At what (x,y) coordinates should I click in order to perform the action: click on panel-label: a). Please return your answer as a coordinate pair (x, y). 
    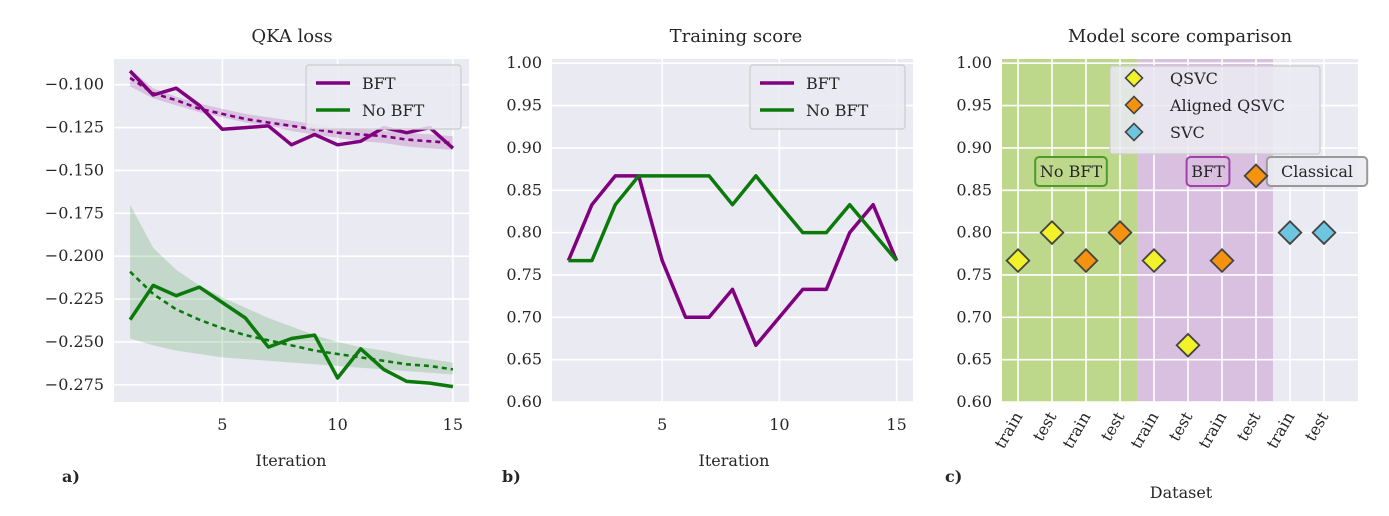
    Looking at the image, I should click on (71, 476).